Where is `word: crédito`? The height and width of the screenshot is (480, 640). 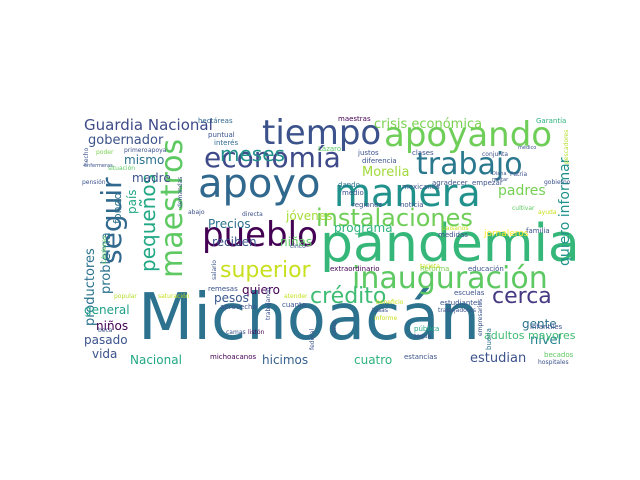 word: crédito is located at coordinates (348, 296).